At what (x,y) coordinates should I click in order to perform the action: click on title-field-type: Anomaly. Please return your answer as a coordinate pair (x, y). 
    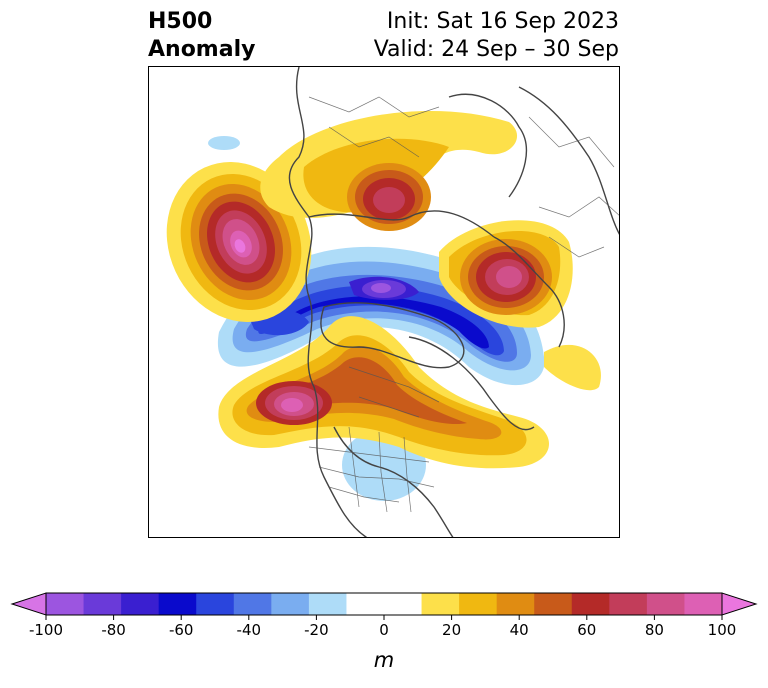
    Looking at the image, I should click on (202, 49).